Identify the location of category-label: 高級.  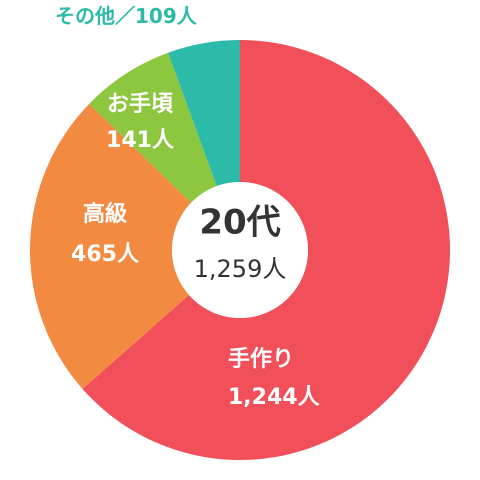
(105, 214).